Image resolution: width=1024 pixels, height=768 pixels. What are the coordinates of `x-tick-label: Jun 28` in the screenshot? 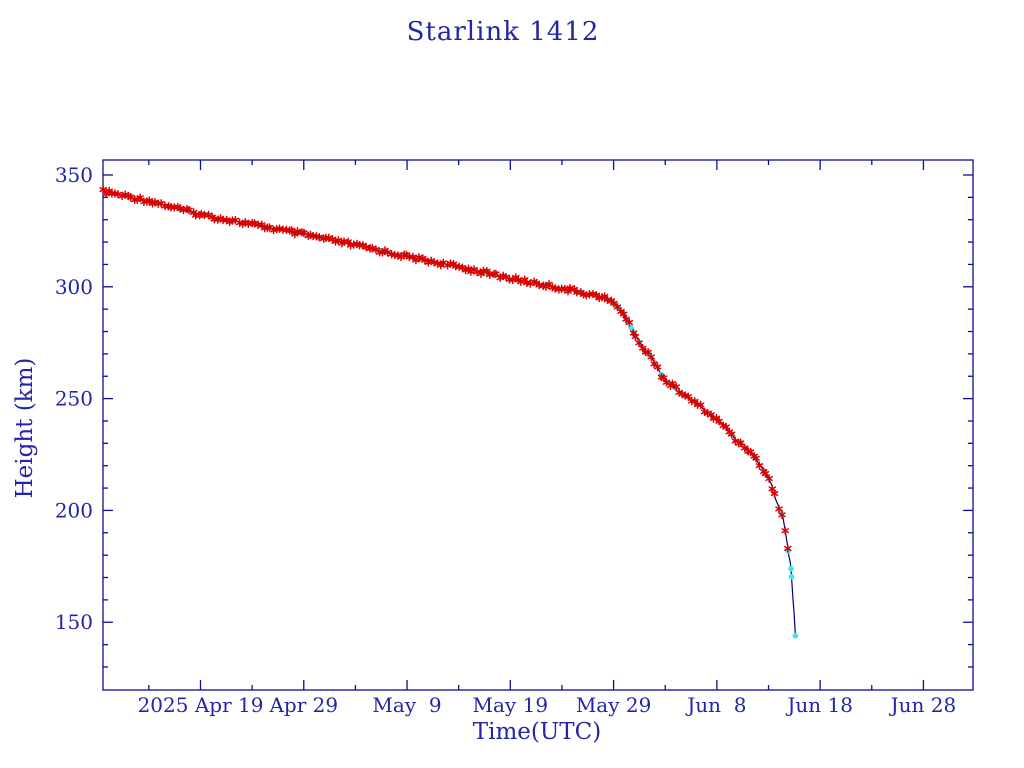 It's located at (923, 705).